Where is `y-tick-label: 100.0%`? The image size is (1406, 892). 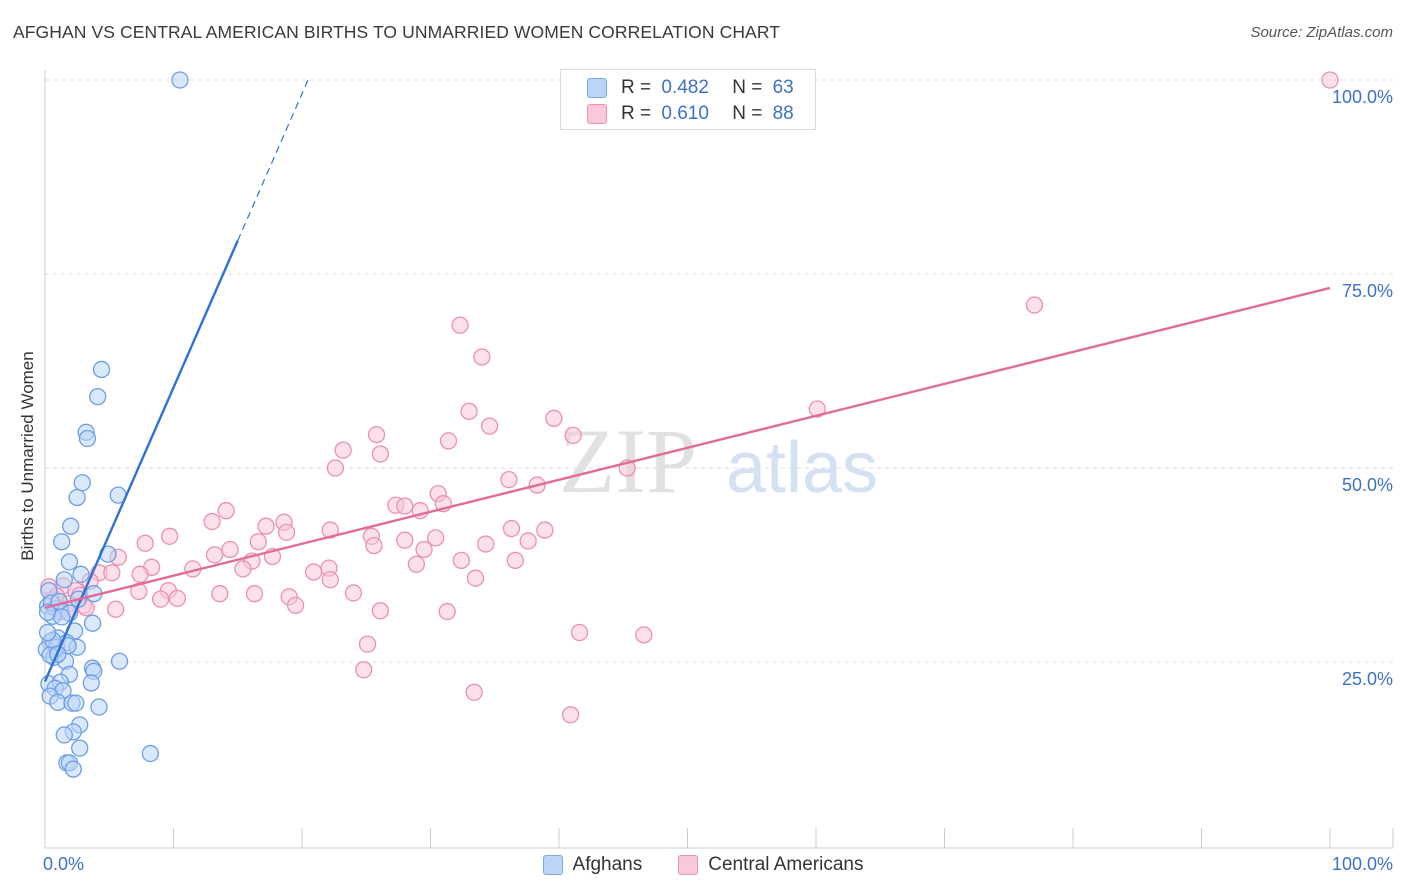
y-tick-label: 100.0% is located at coordinates (1362, 97).